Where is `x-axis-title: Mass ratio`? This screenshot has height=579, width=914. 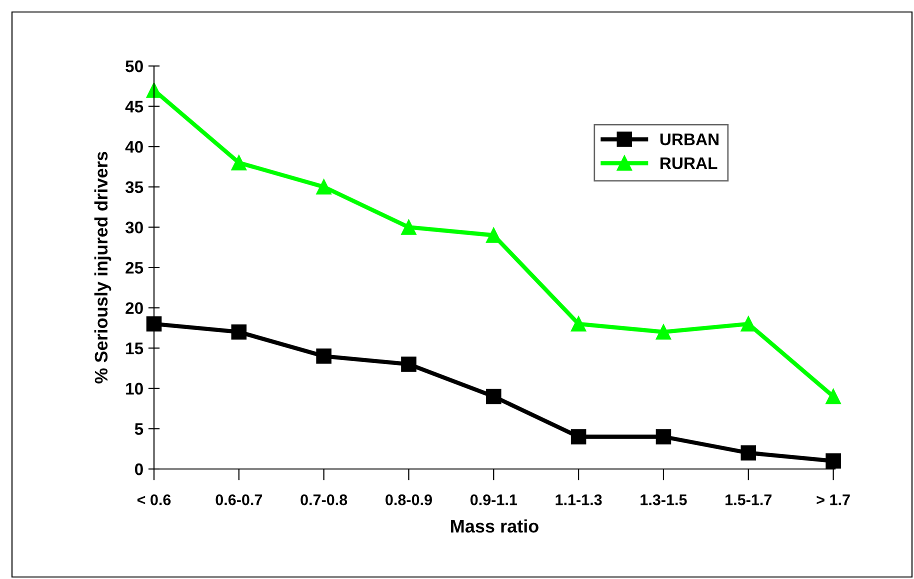 x-axis-title: Mass ratio is located at coordinates (494, 526).